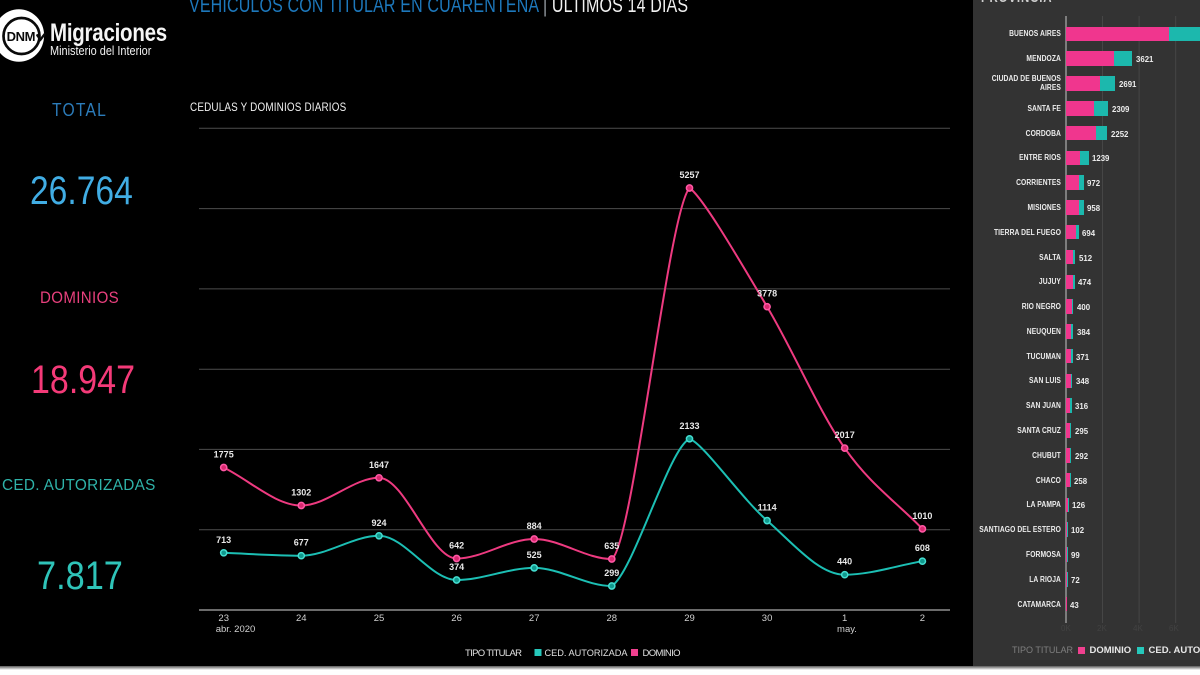  I want to click on svg-text: DOMINIO, so click(662, 653).